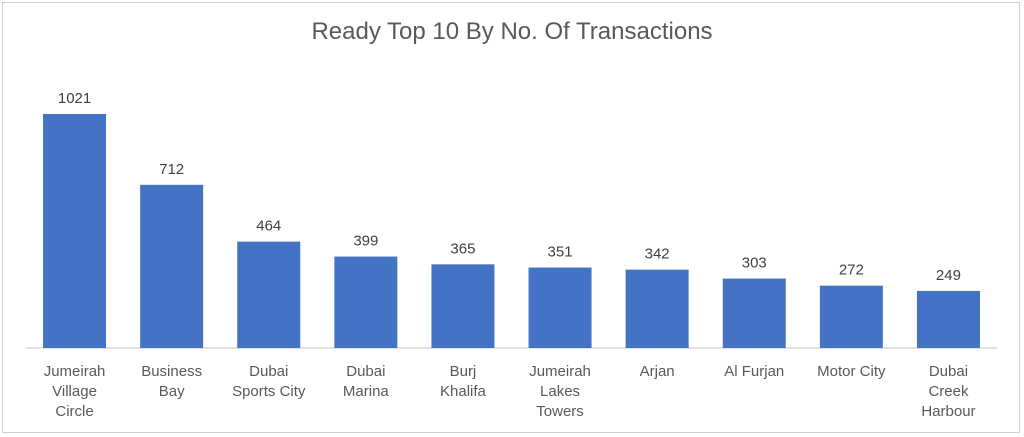  I want to click on category-label: Al Furjan, so click(754, 371).